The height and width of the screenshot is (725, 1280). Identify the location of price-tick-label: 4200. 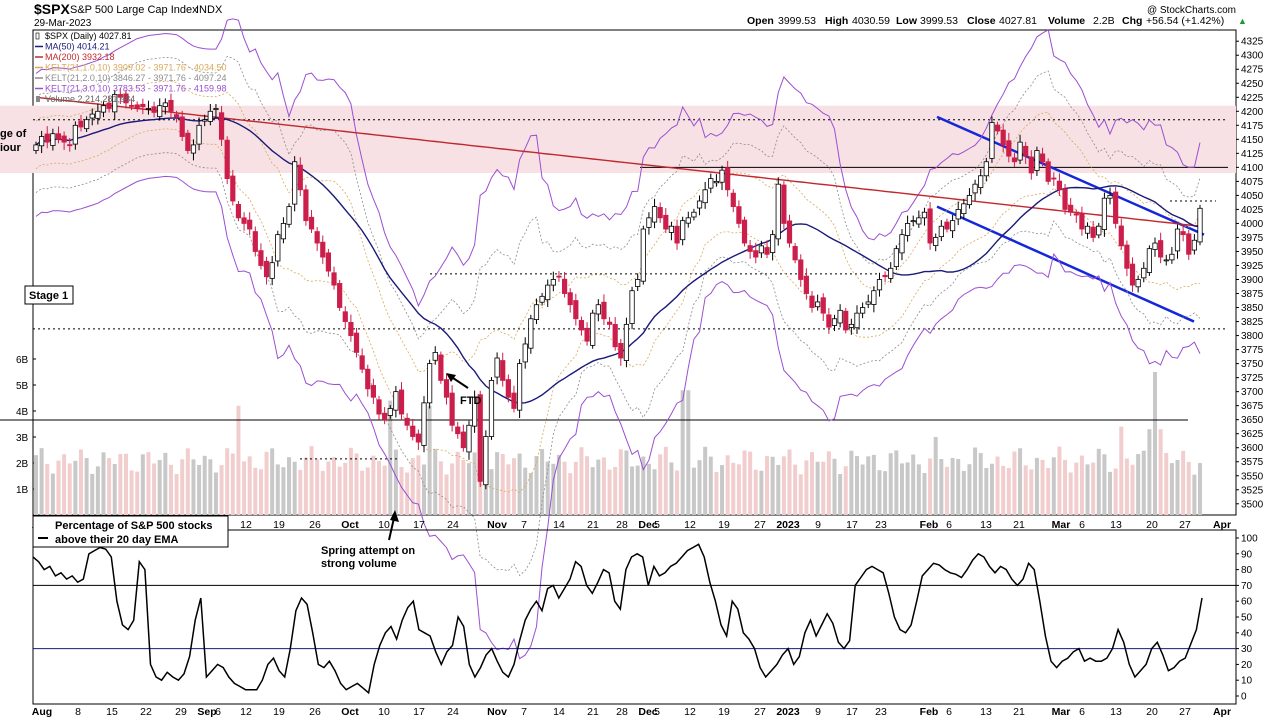
(1252, 112).